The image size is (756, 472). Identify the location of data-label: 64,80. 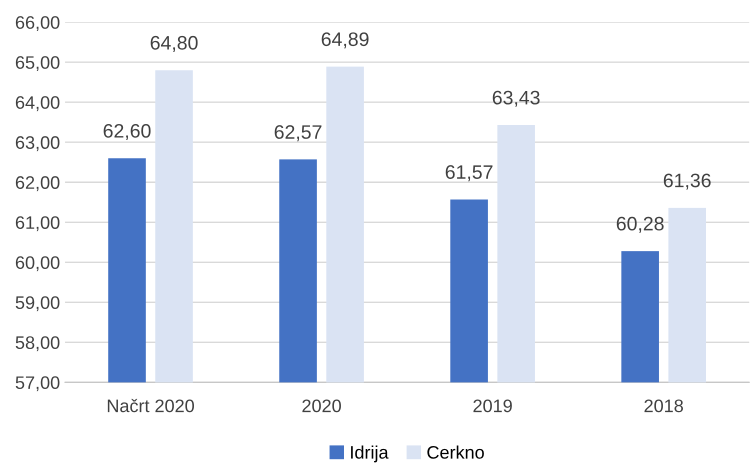
(174, 44).